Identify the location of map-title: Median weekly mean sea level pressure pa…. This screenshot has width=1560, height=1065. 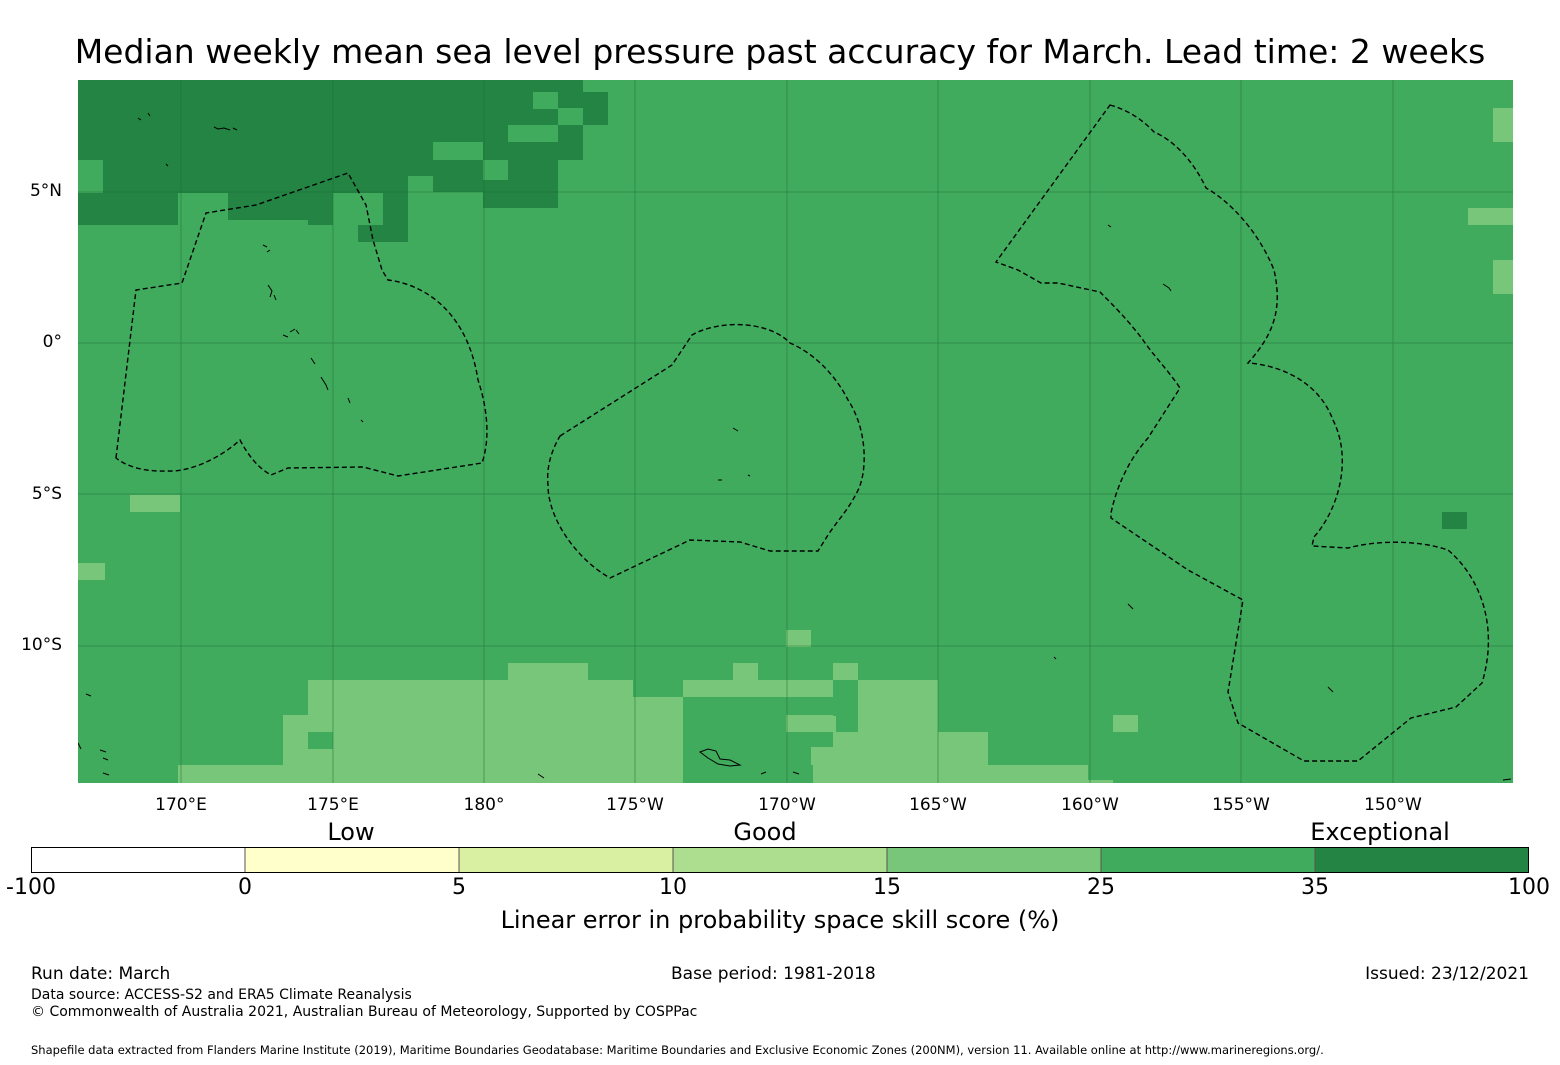
(780, 51).